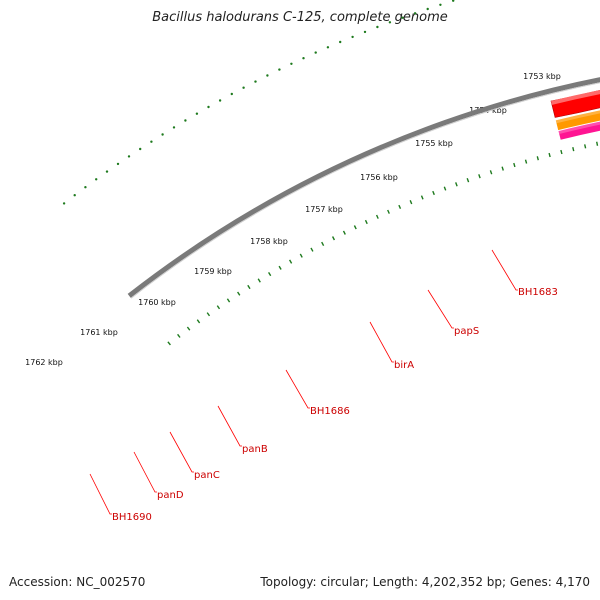 The width and height of the screenshot is (600, 600). What do you see at coordinates (44, 362) in the screenshot?
I see `ruler-label: 1762 kbp` at bounding box center [44, 362].